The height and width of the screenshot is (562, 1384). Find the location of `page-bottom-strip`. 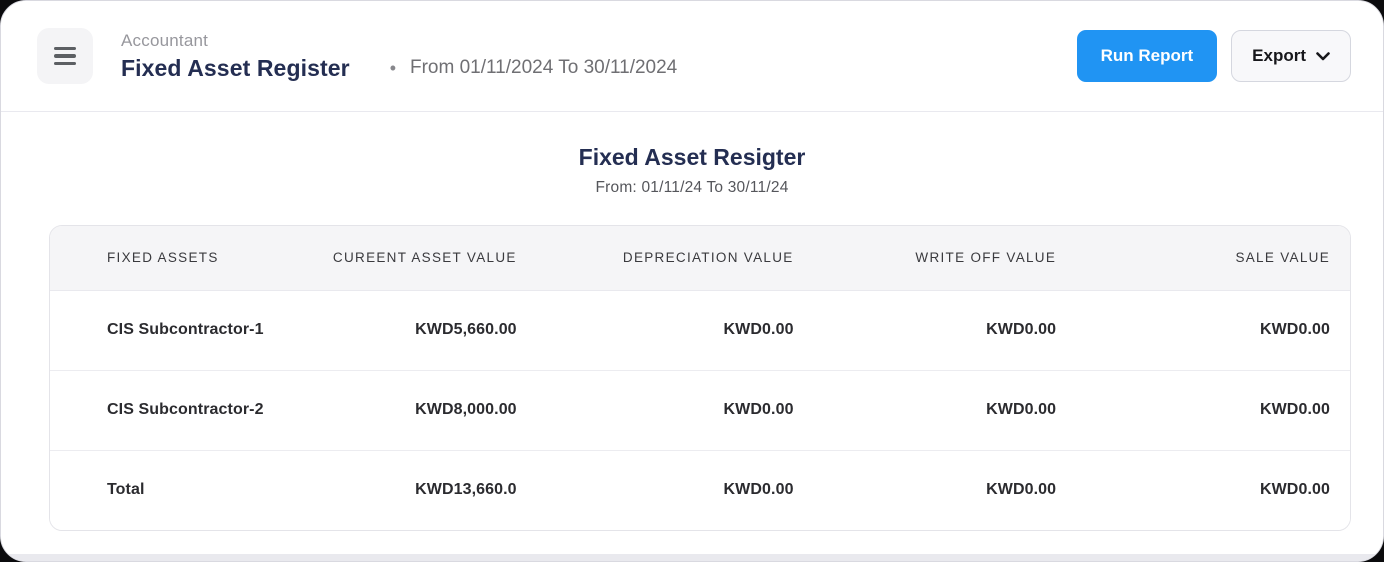

page-bottom-strip is located at coordinates (692, 557).